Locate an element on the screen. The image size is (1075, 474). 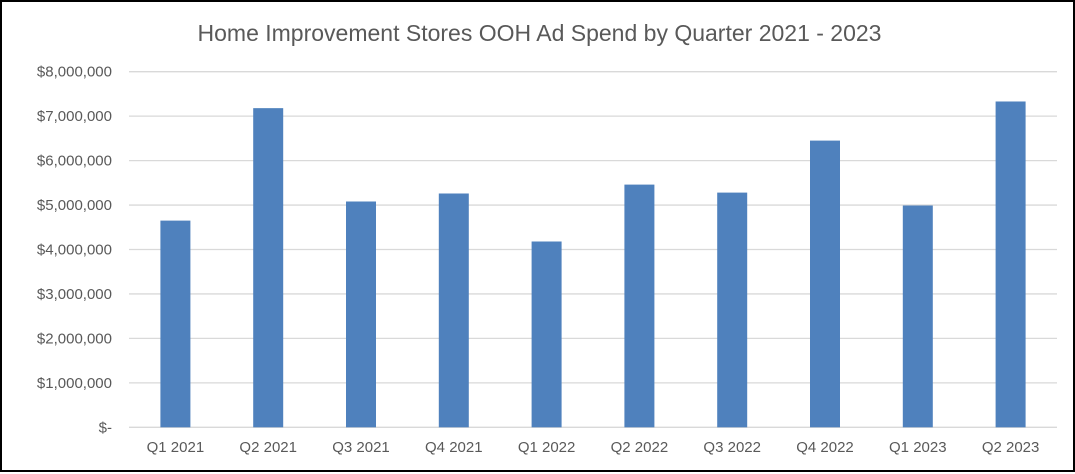
y-tick-label: $4,000,000 is located at coordinates (74, 250).